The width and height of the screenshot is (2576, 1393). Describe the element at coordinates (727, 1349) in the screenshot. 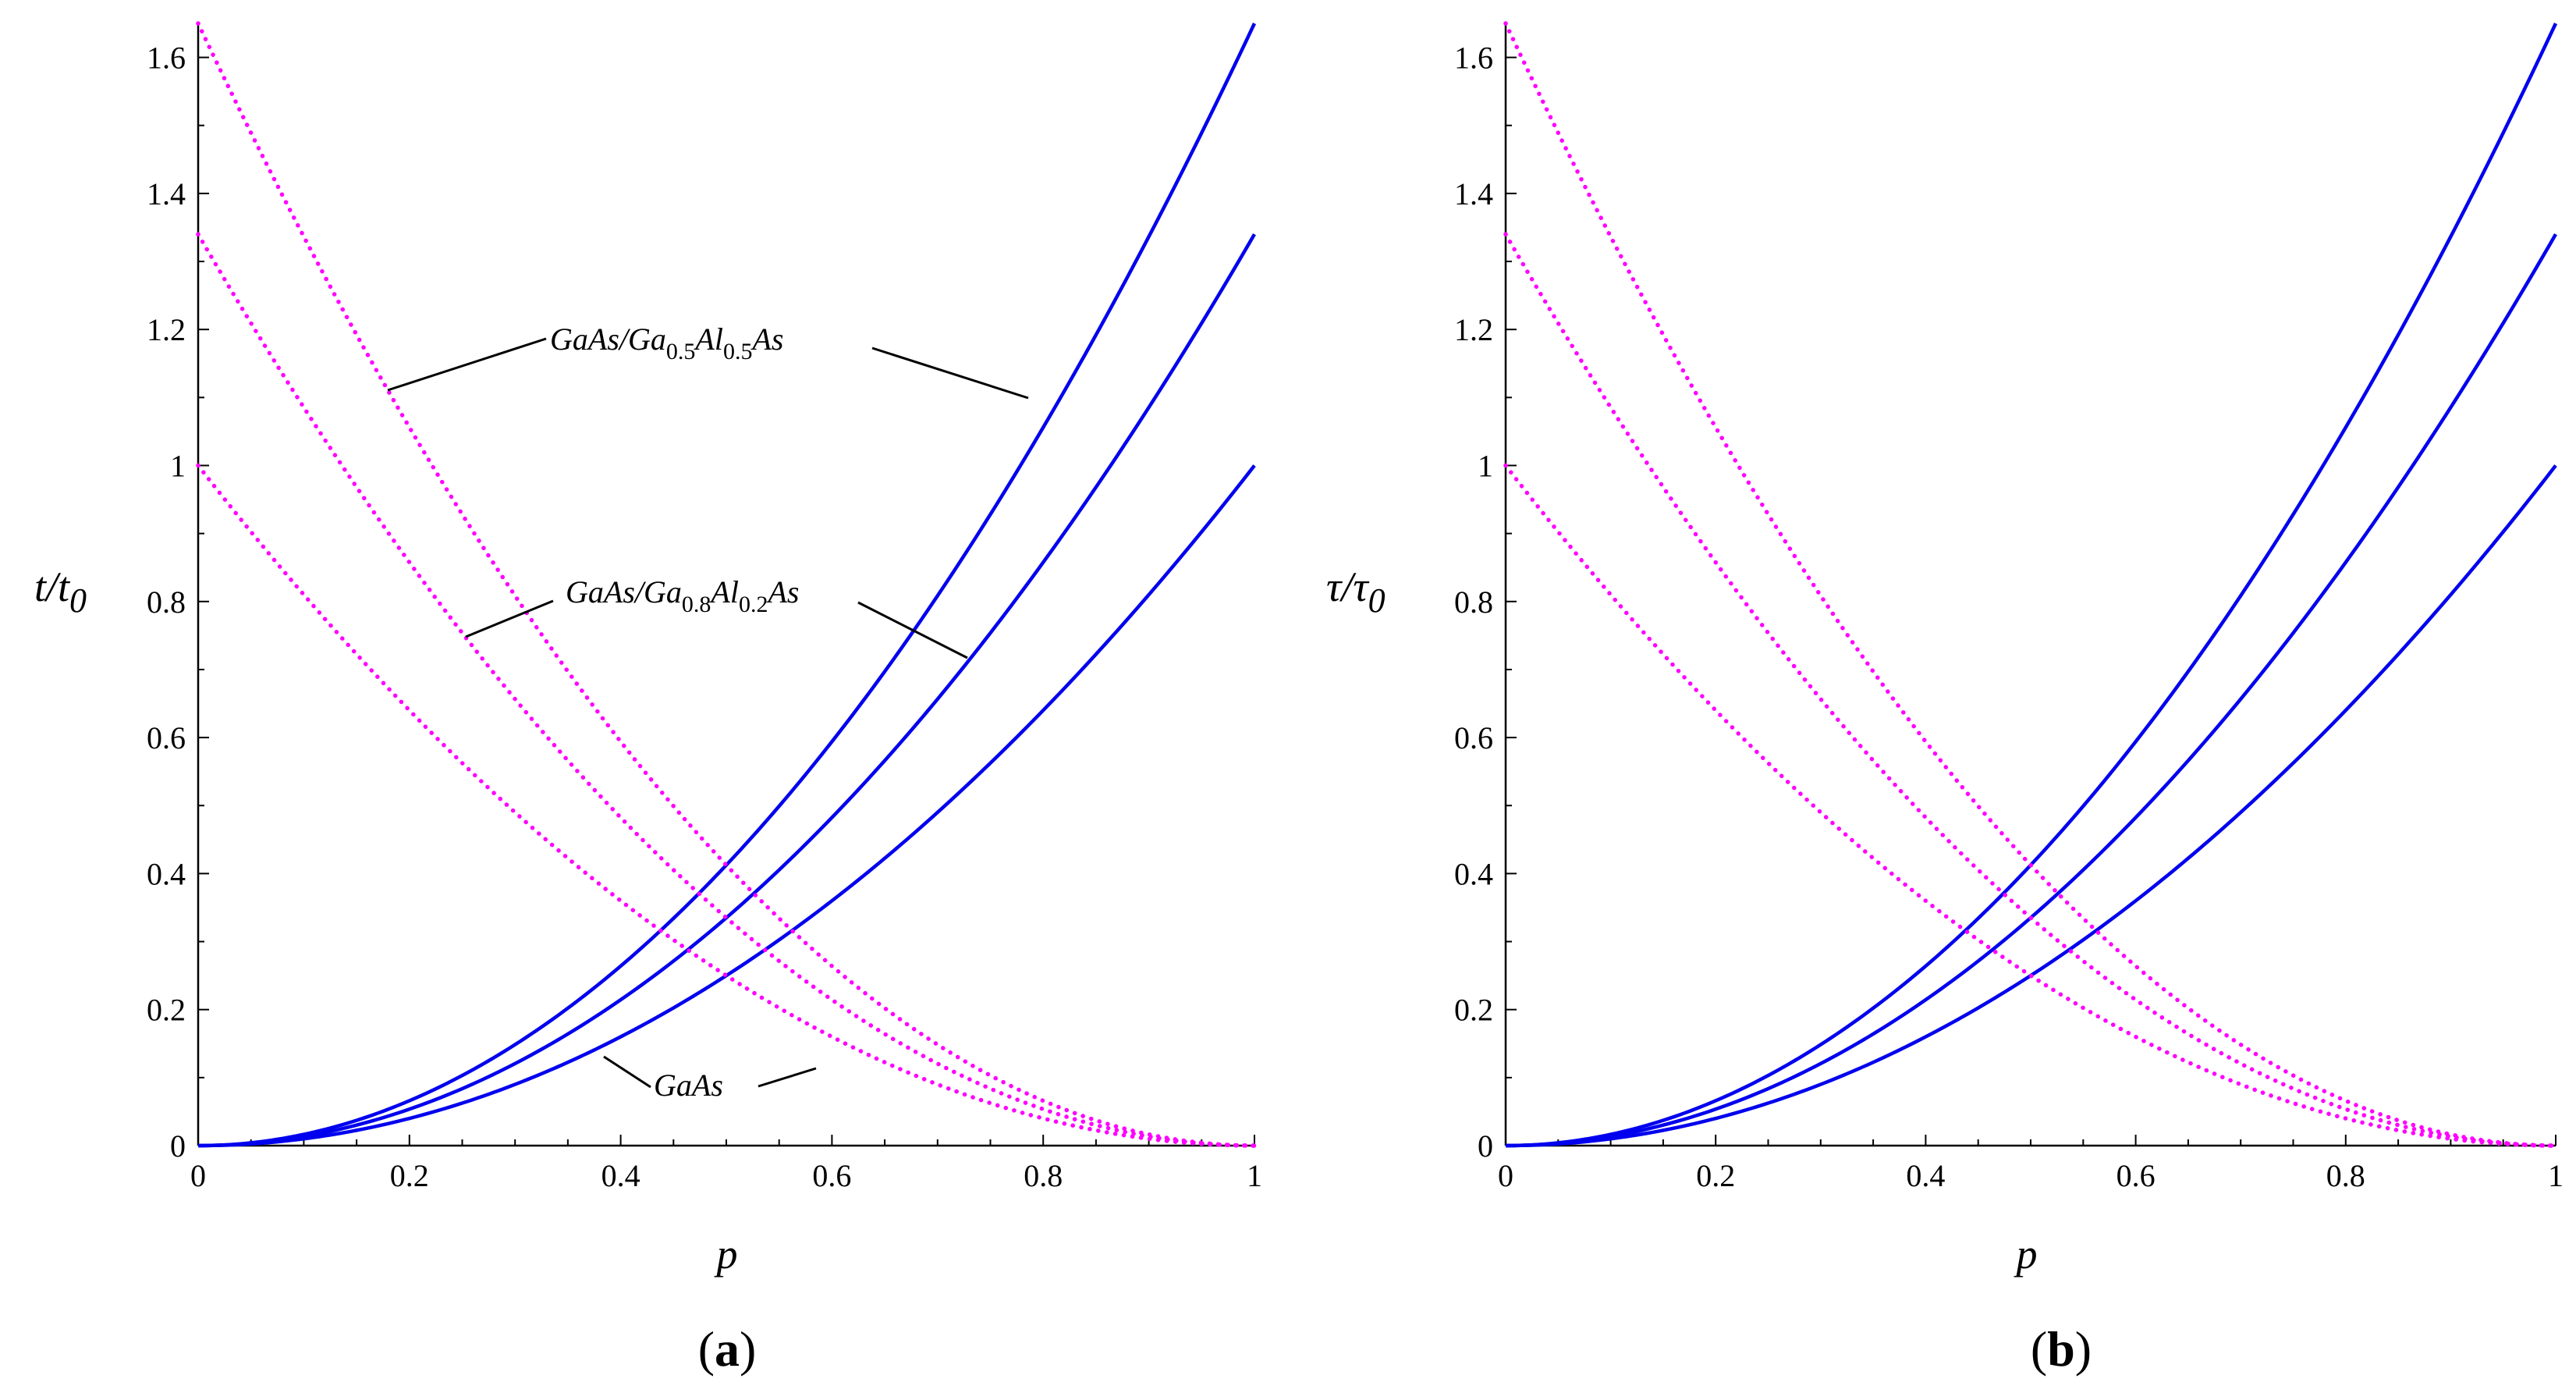

I see `panel-label: (a)` at that location.